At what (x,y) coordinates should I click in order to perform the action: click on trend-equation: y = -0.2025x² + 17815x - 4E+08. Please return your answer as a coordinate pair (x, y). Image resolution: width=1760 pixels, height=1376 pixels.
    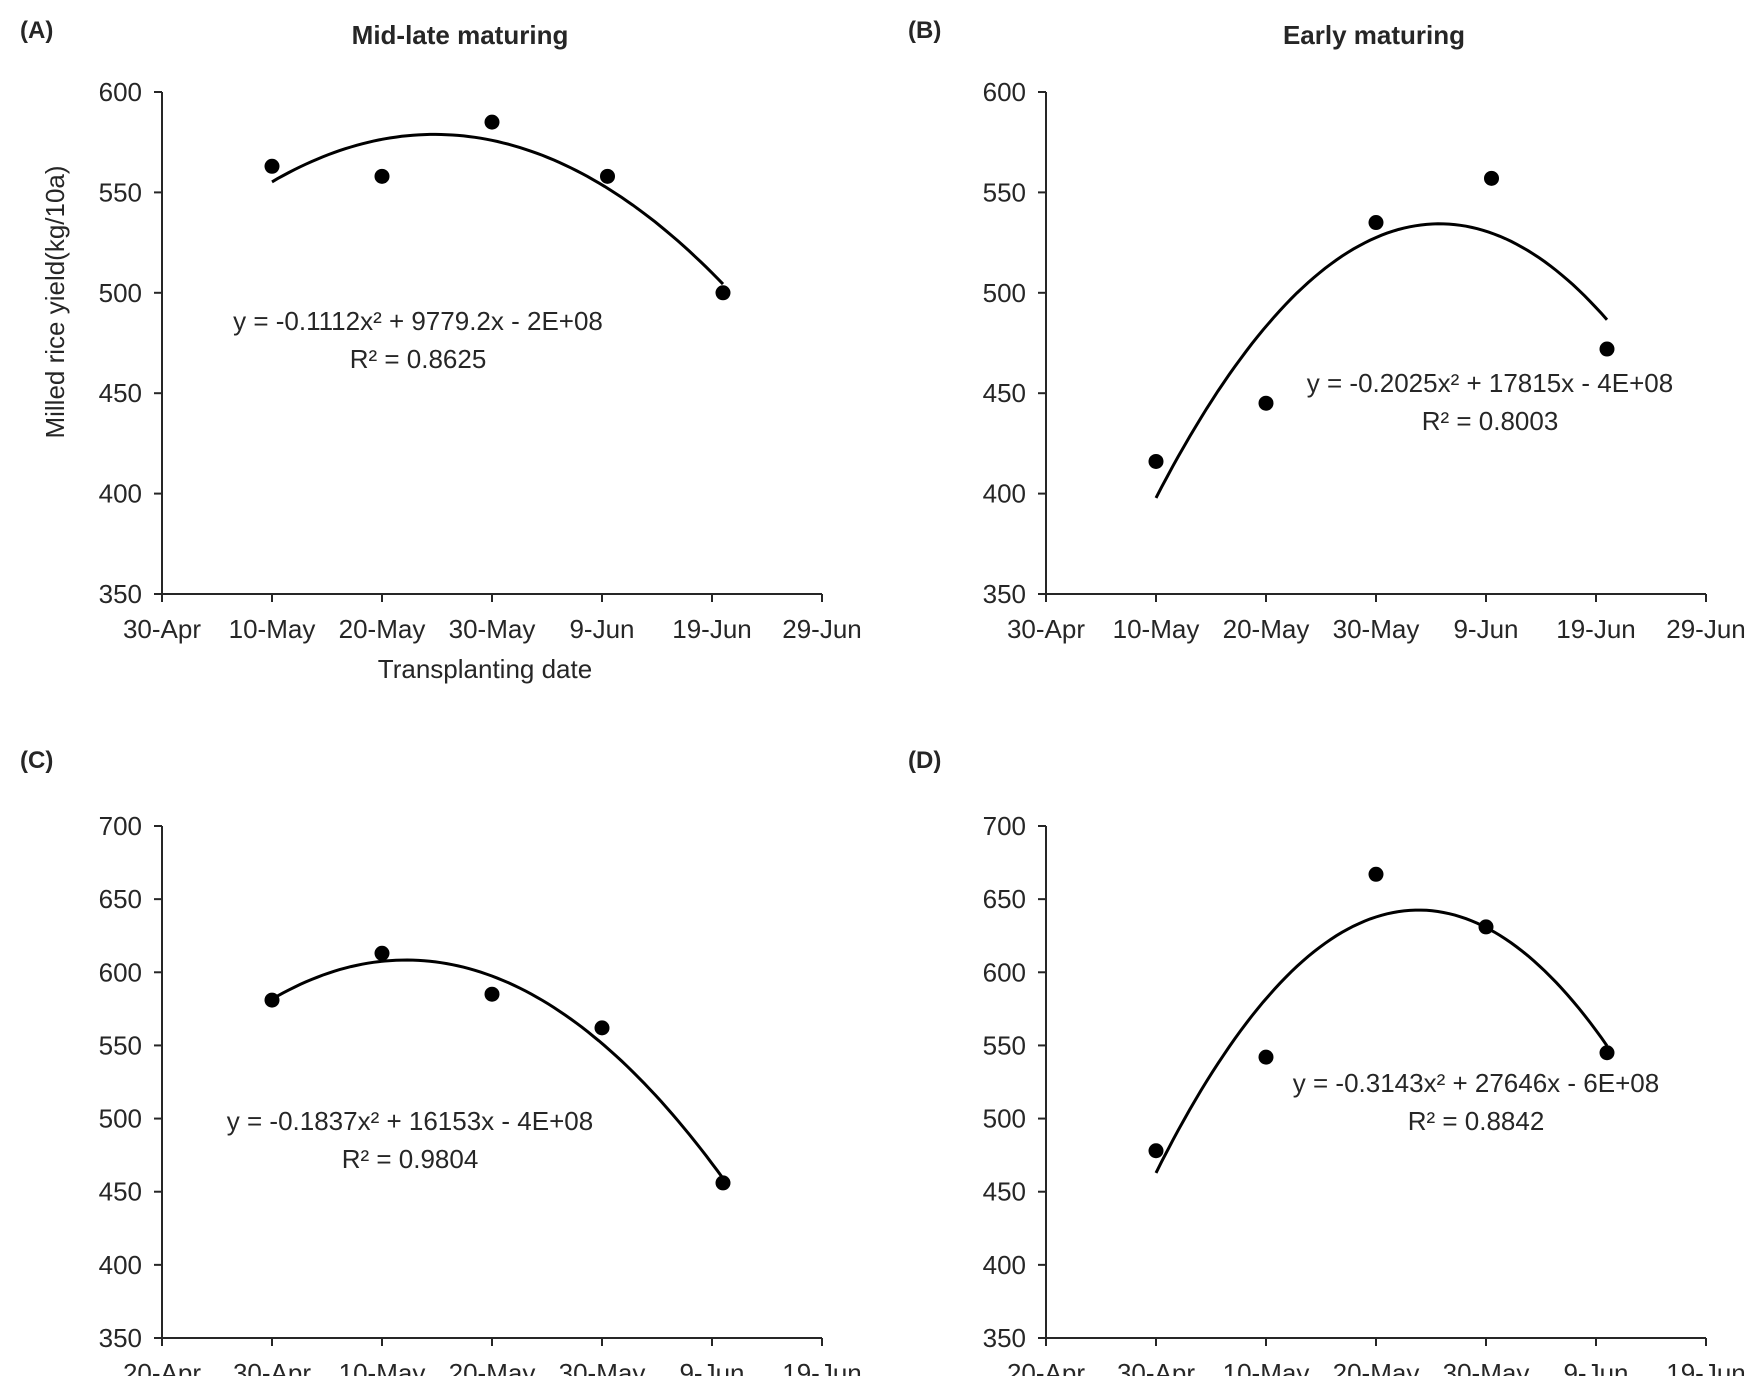
    Looking at the image, I should click on (1490, 383).